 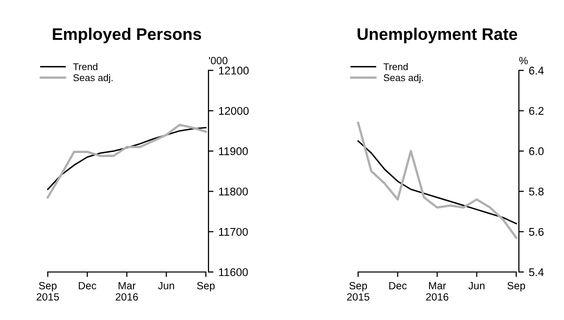 What do you see at coordinates (233, 192) in the screenshot?
I see `y-tick-label: 11800` at bounding box center [233, 192].